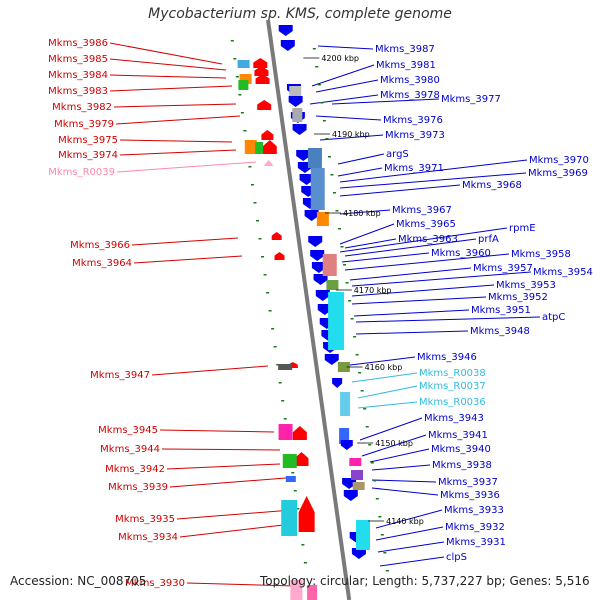 The width and height of the screenshot is (600, 600). Describe the element at coordinates (268, 163) in the screenshot. I see `rna-gene` at that location.